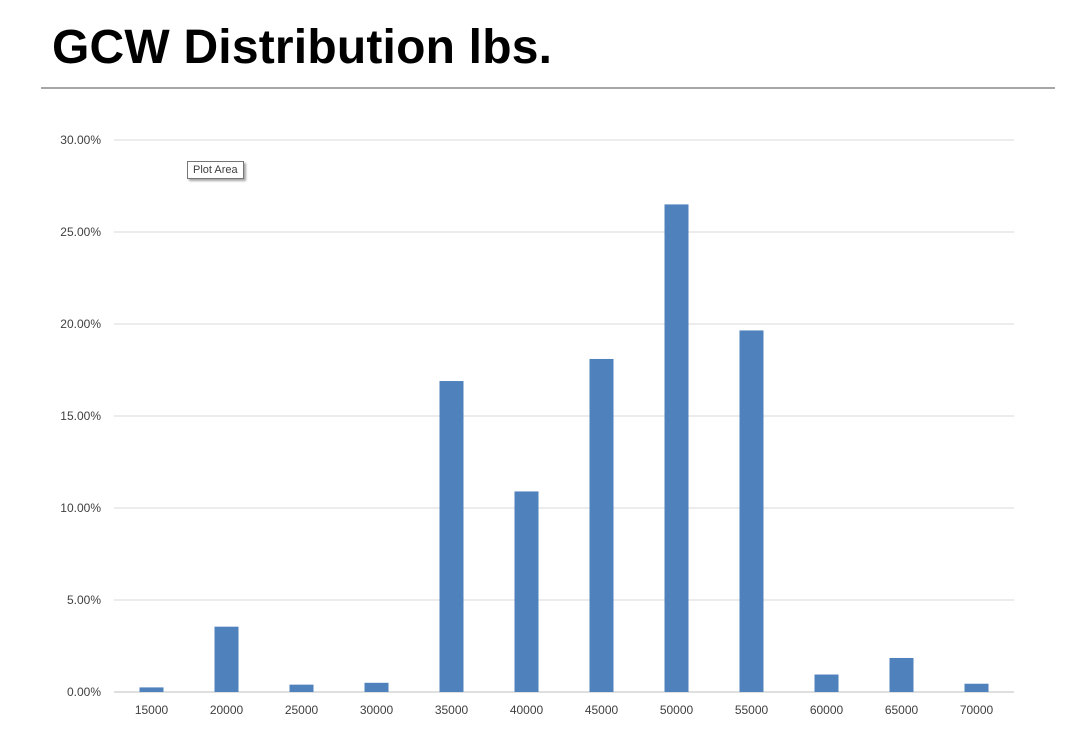 This screenshot has width=1080, height=747. I want to click on y-tick-label: 25.00%, so click(80, 232).